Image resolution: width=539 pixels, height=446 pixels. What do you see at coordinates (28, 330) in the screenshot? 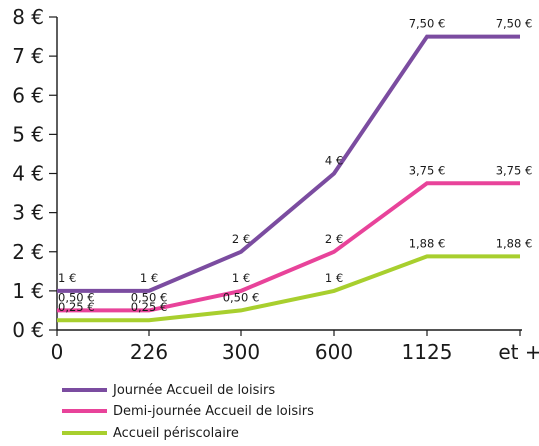
I see `y-tick-label: 0 €` at bounding box center [28, 330].